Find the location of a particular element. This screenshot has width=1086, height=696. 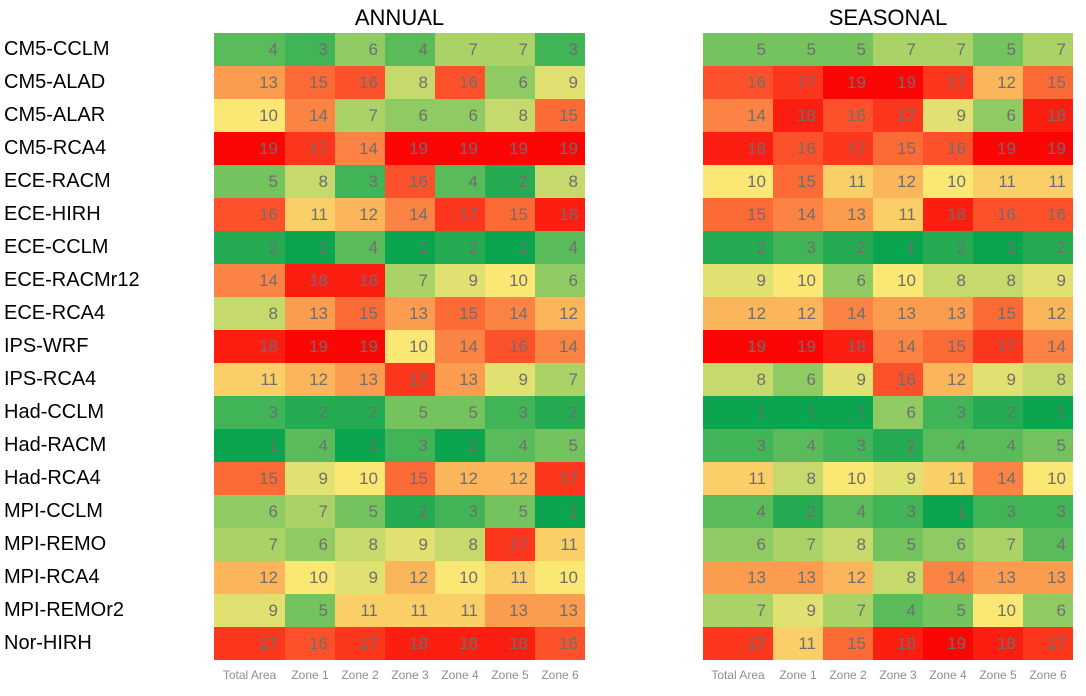

row-label: Had-CCLM is located at coordinates (54, 412).